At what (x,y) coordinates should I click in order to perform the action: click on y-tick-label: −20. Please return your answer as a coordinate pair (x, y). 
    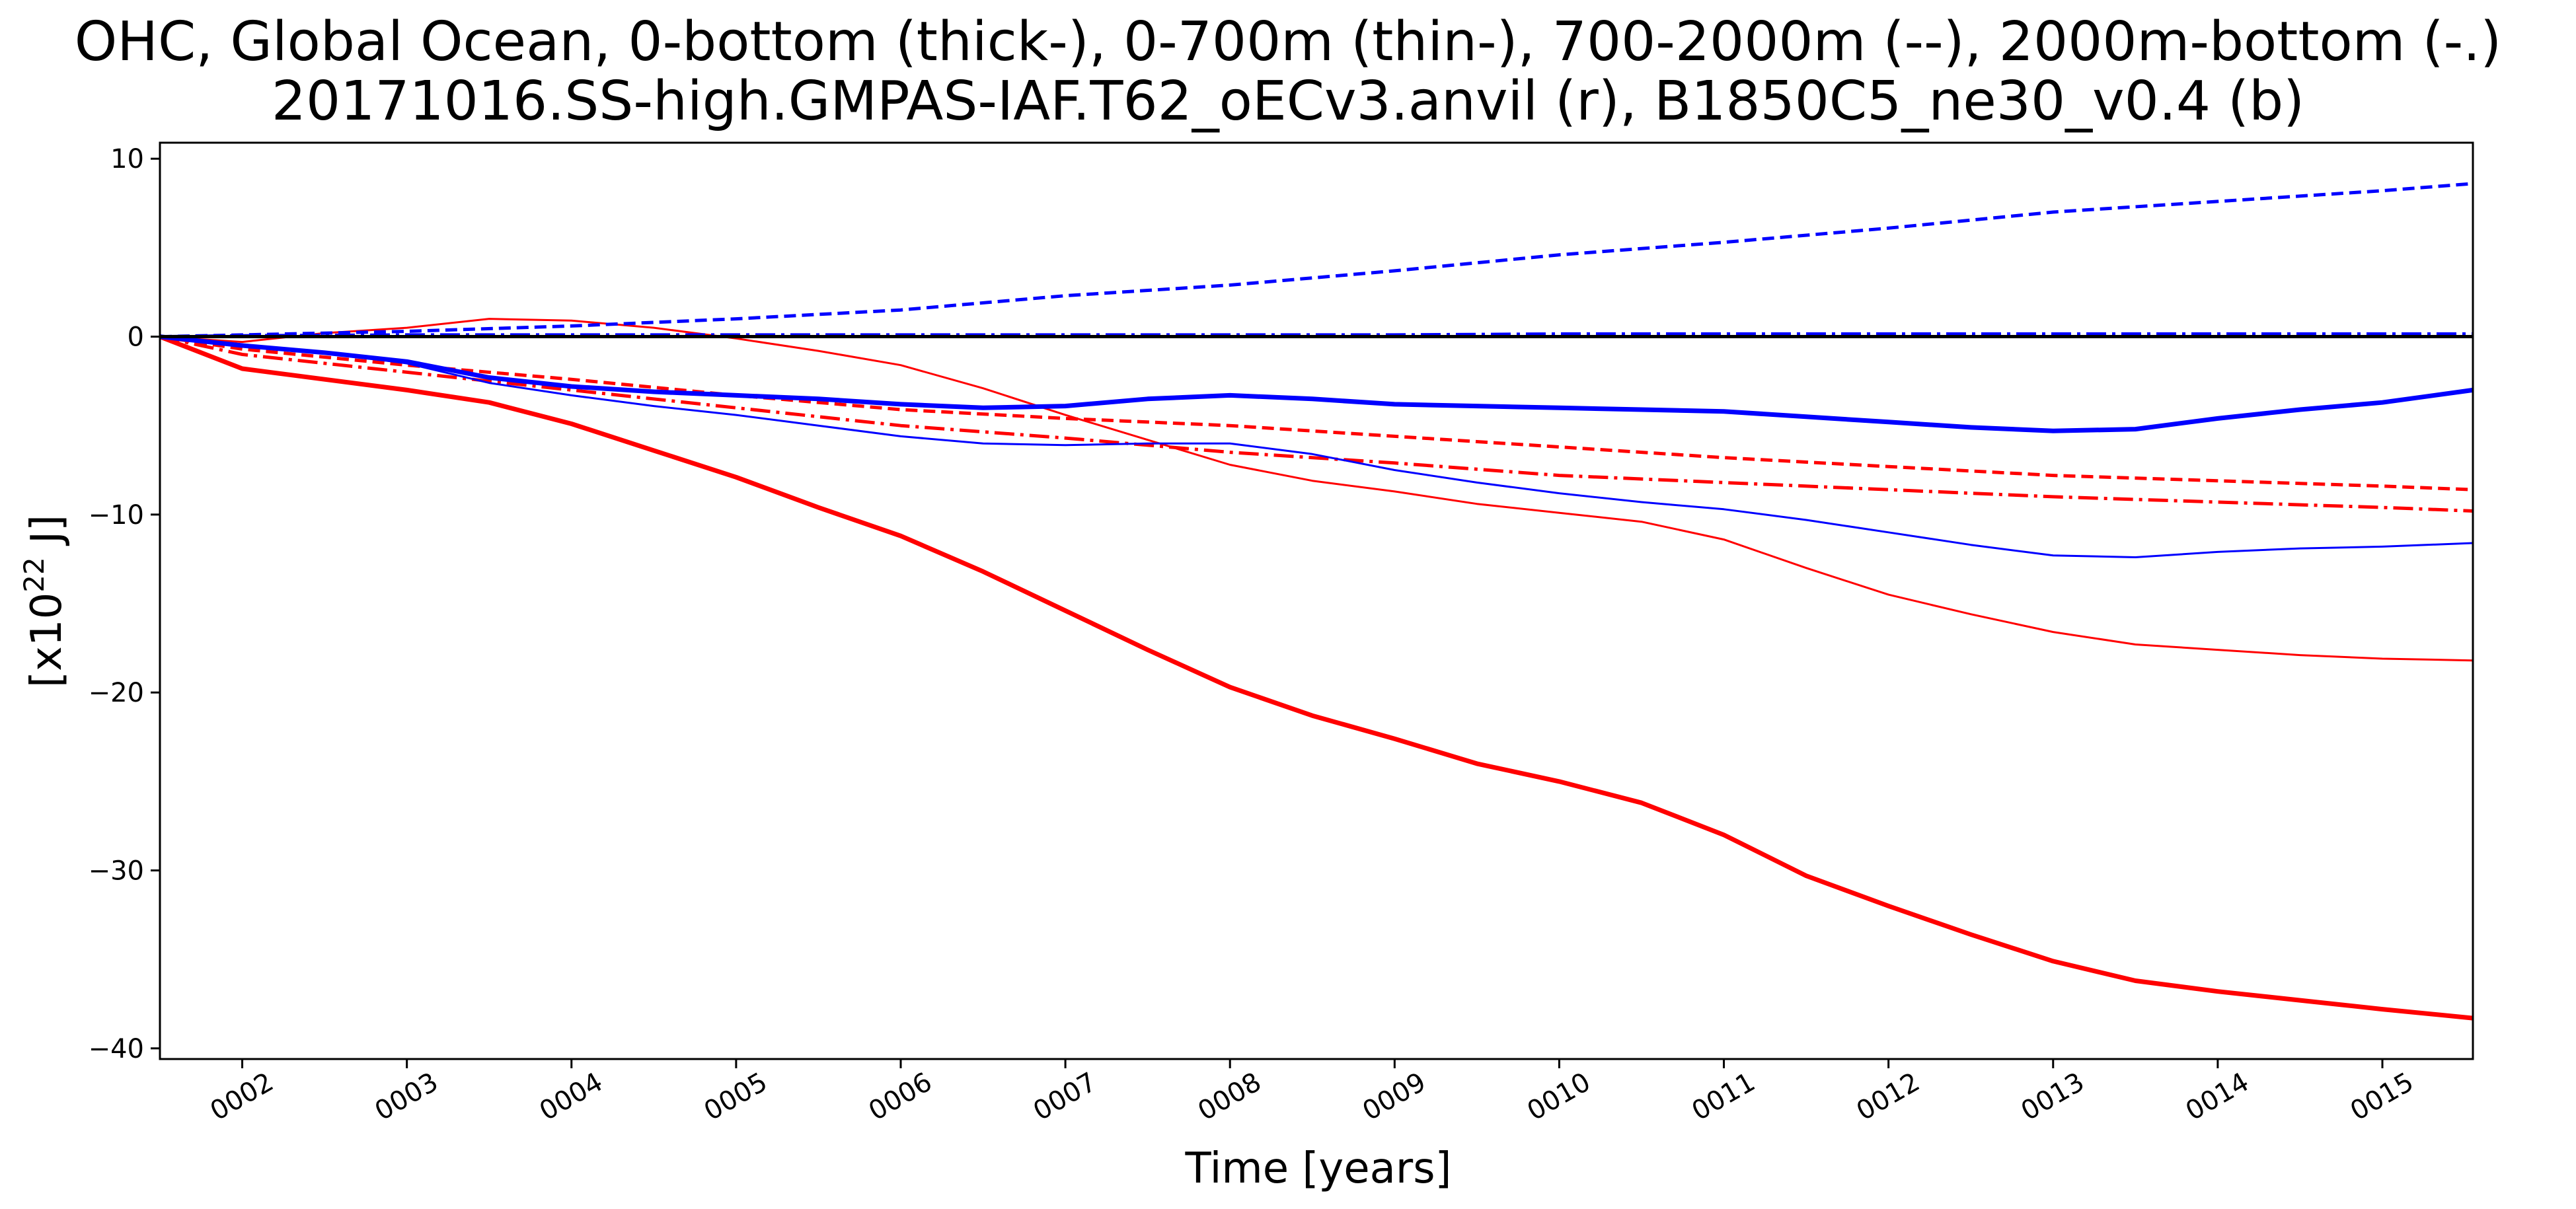
    Looking at the image, I should click on (116, 693).